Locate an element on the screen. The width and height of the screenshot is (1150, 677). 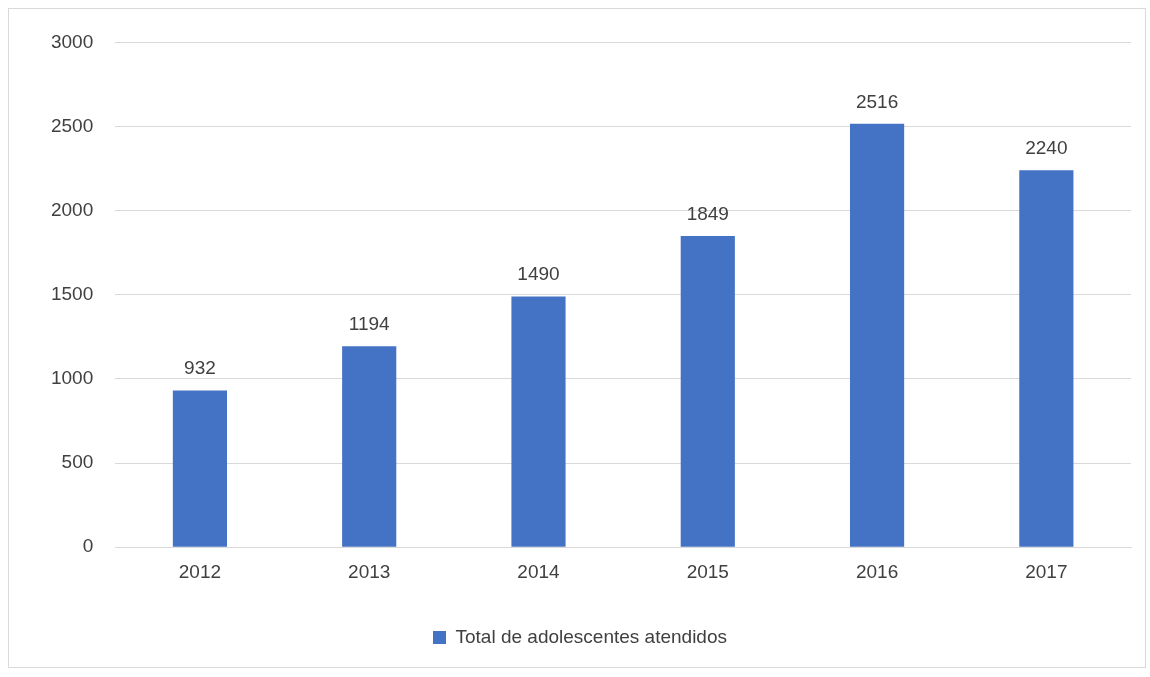
x-tick-label: 2013 is located at coordinates (369, 571).